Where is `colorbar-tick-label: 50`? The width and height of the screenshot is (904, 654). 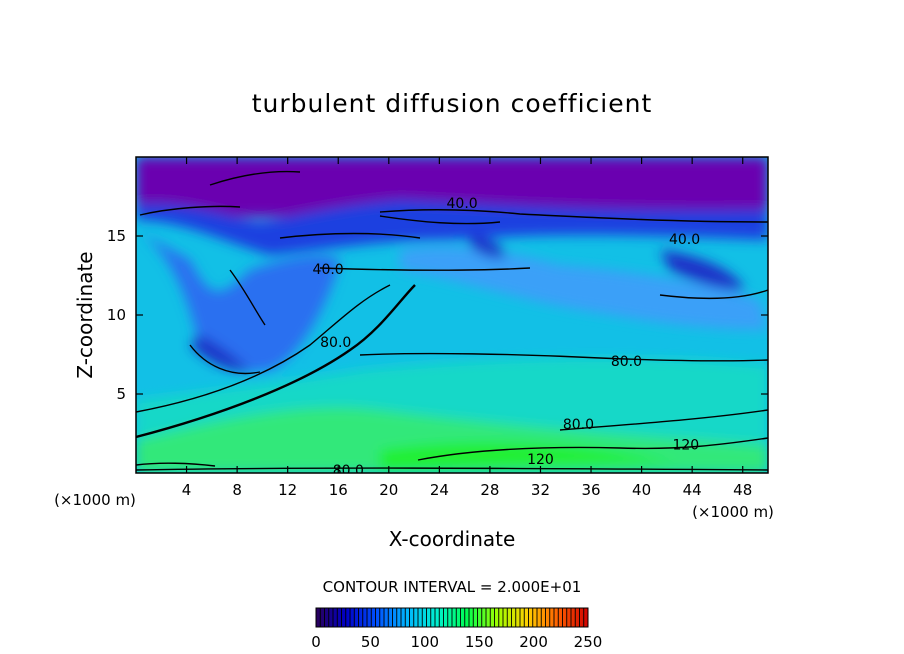
colorbar-tick-label: 50 is located at coordinates (370, 642).